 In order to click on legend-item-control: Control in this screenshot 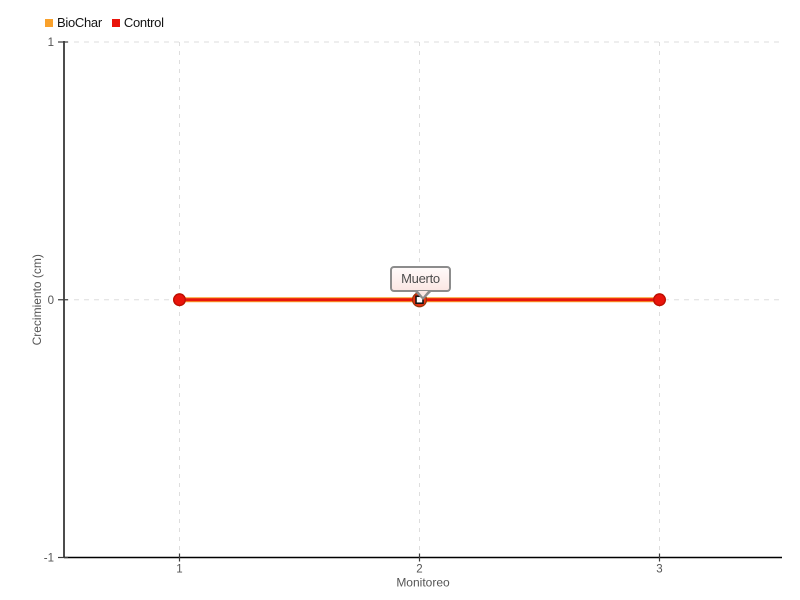, I will do `click(137, 22)`.